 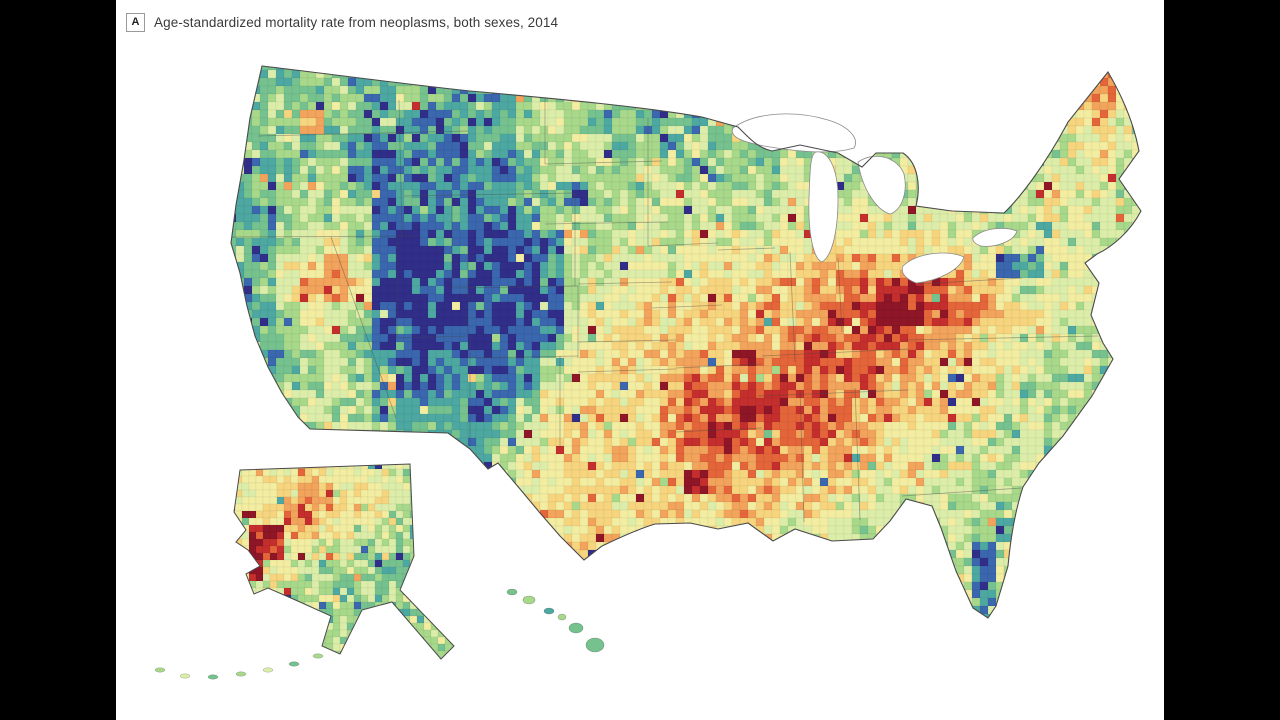 What do you see at coordinates (135, 22) in the screenshot?
I see `panel-label-badge: A` at bounding box center [135, 22].